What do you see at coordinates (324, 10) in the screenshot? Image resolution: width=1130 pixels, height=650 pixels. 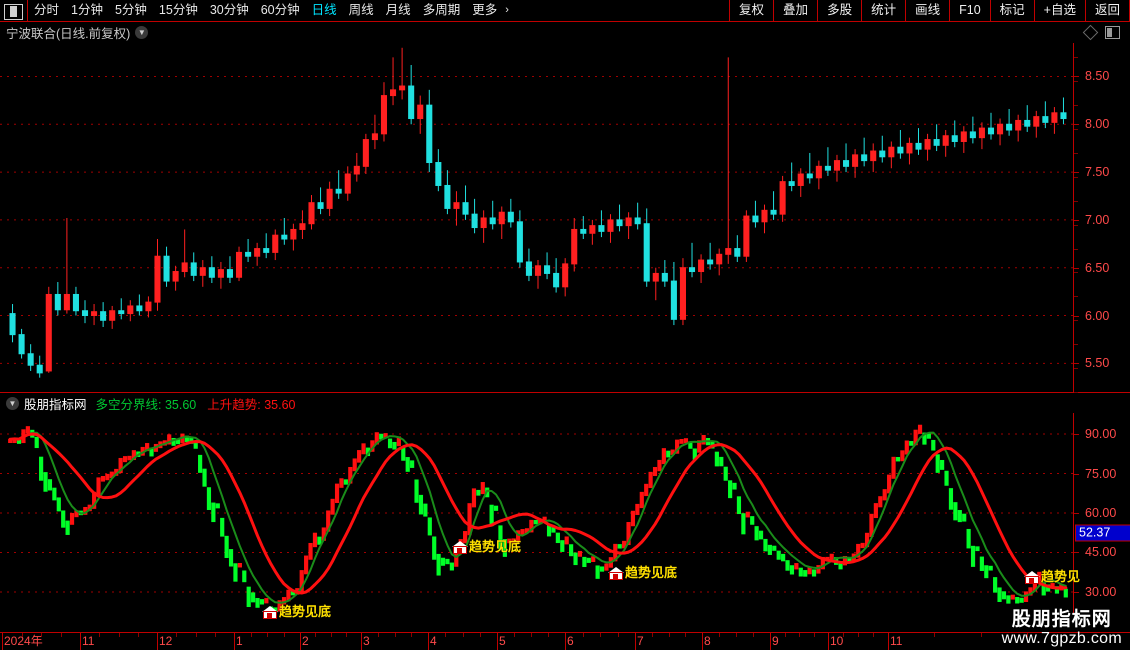 I see `period-tab-6: 日线` at bounding box center [324, 10].